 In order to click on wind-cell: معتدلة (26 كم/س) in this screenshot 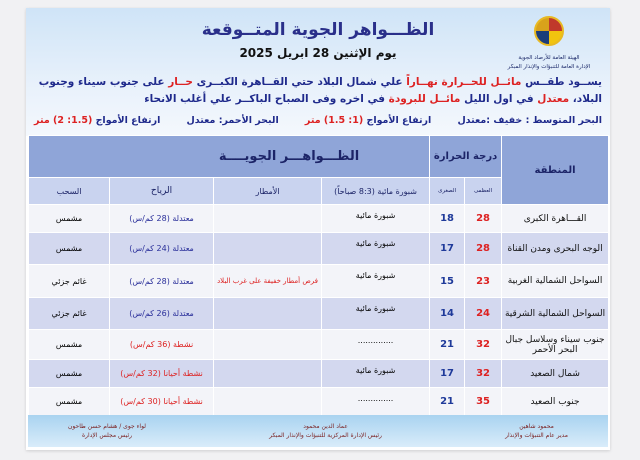, I will do `click(162, 313)`.